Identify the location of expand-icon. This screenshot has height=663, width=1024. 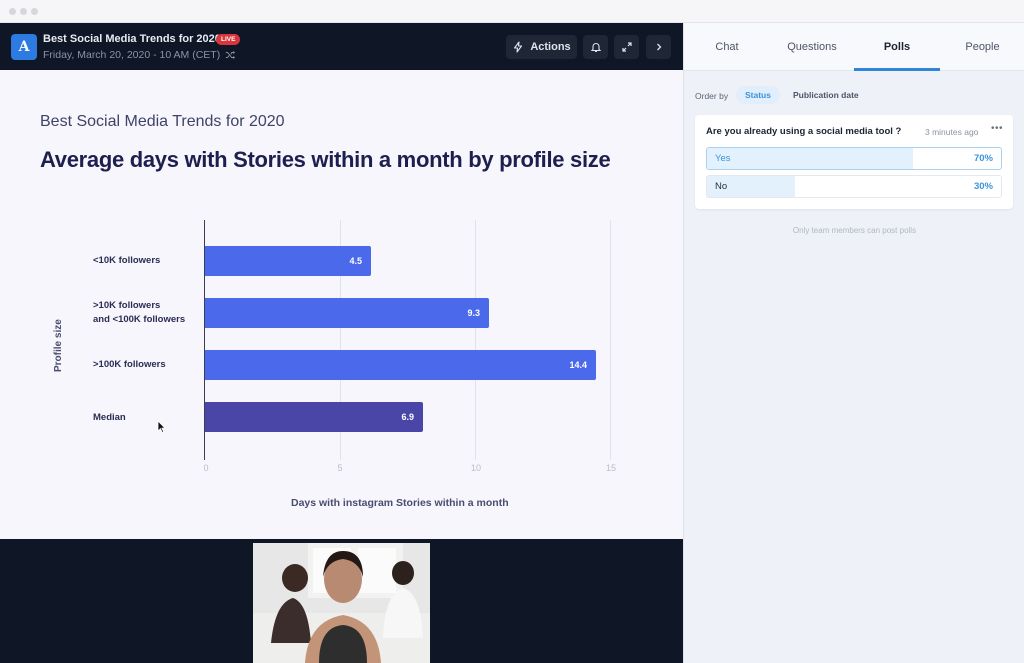
(626, 47).